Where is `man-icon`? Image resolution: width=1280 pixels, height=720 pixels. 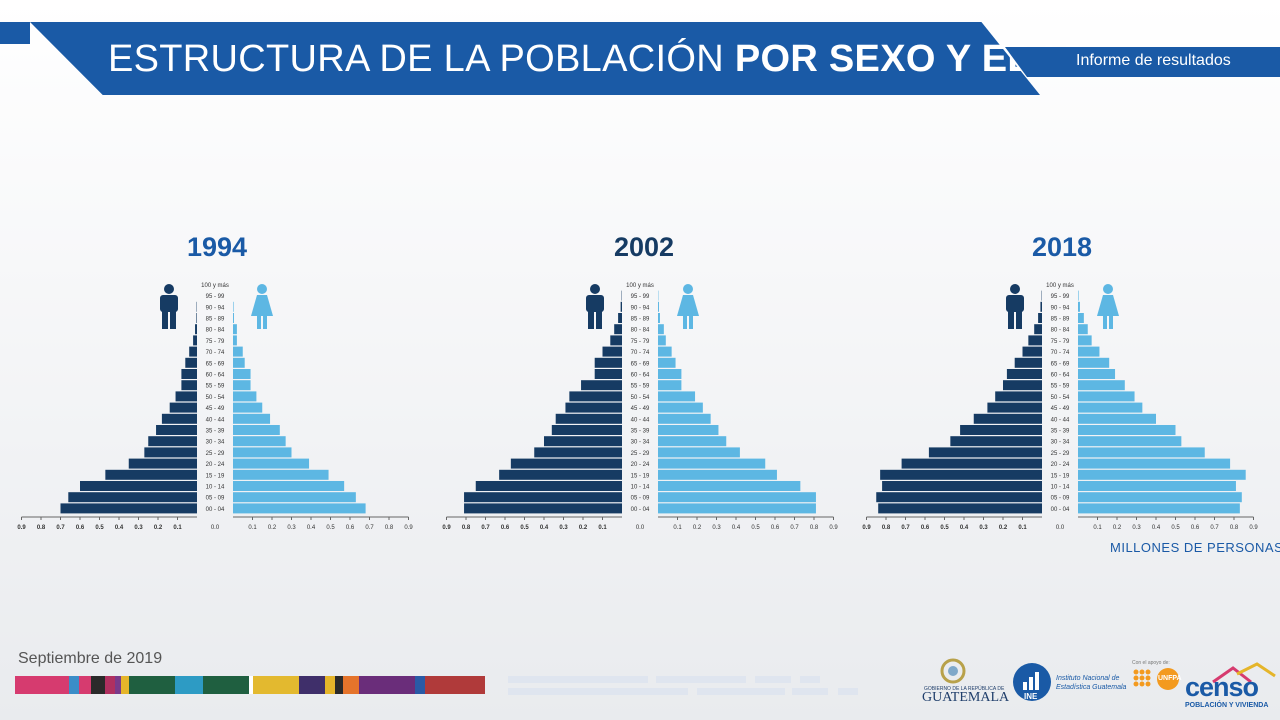 man-icon is located at coordinates (595, 306).